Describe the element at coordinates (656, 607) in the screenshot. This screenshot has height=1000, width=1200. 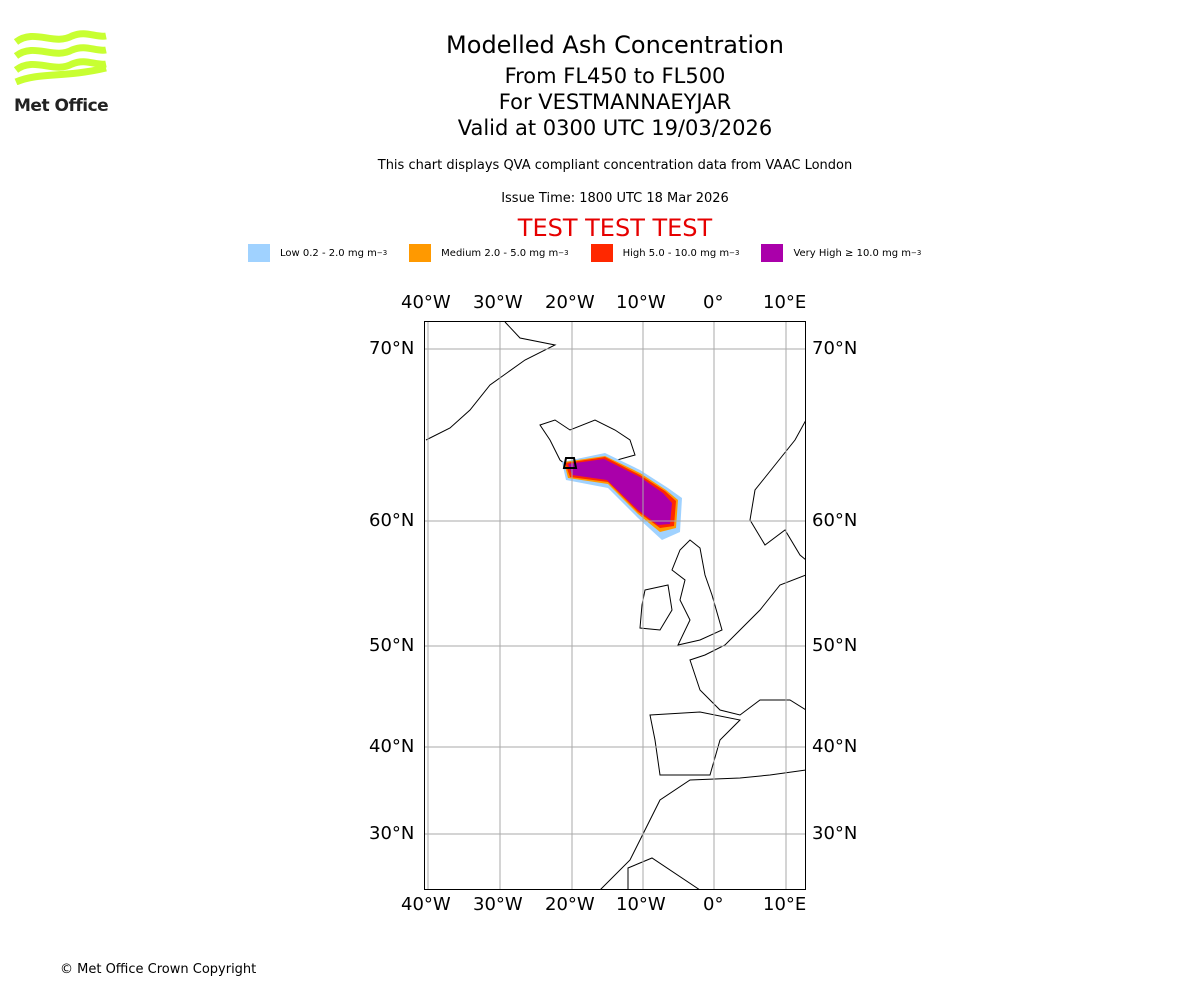
I see `ireland-coast` at that location.